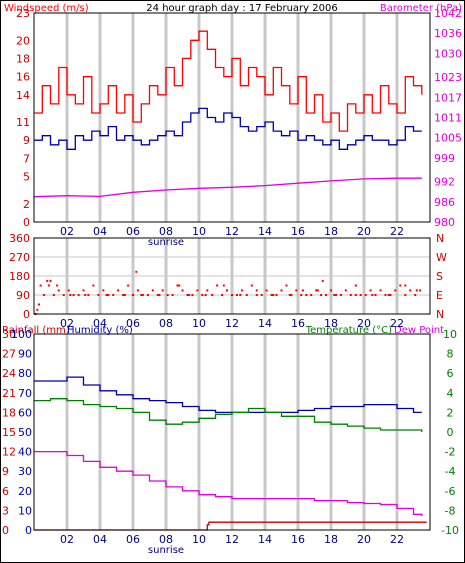  I want to click on panel3-ytick-temp--10: -10, so click(450, 530).